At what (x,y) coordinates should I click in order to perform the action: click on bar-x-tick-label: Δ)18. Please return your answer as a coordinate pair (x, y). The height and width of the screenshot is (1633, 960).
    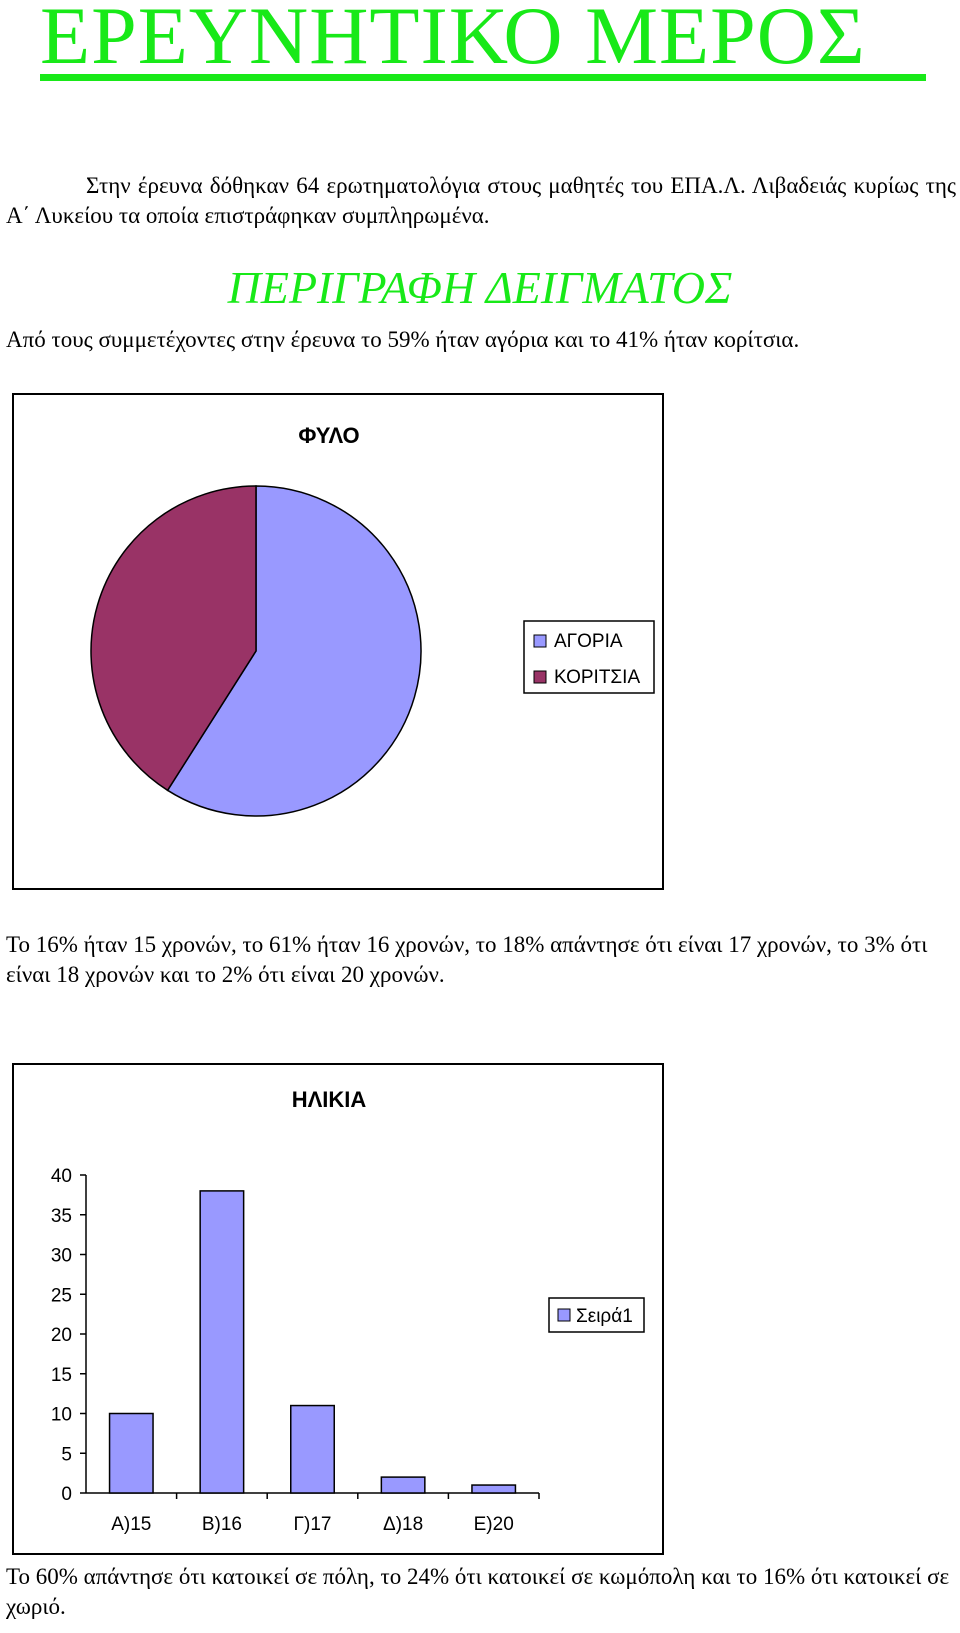
    Looking at the image, I should click on (403, 1524).